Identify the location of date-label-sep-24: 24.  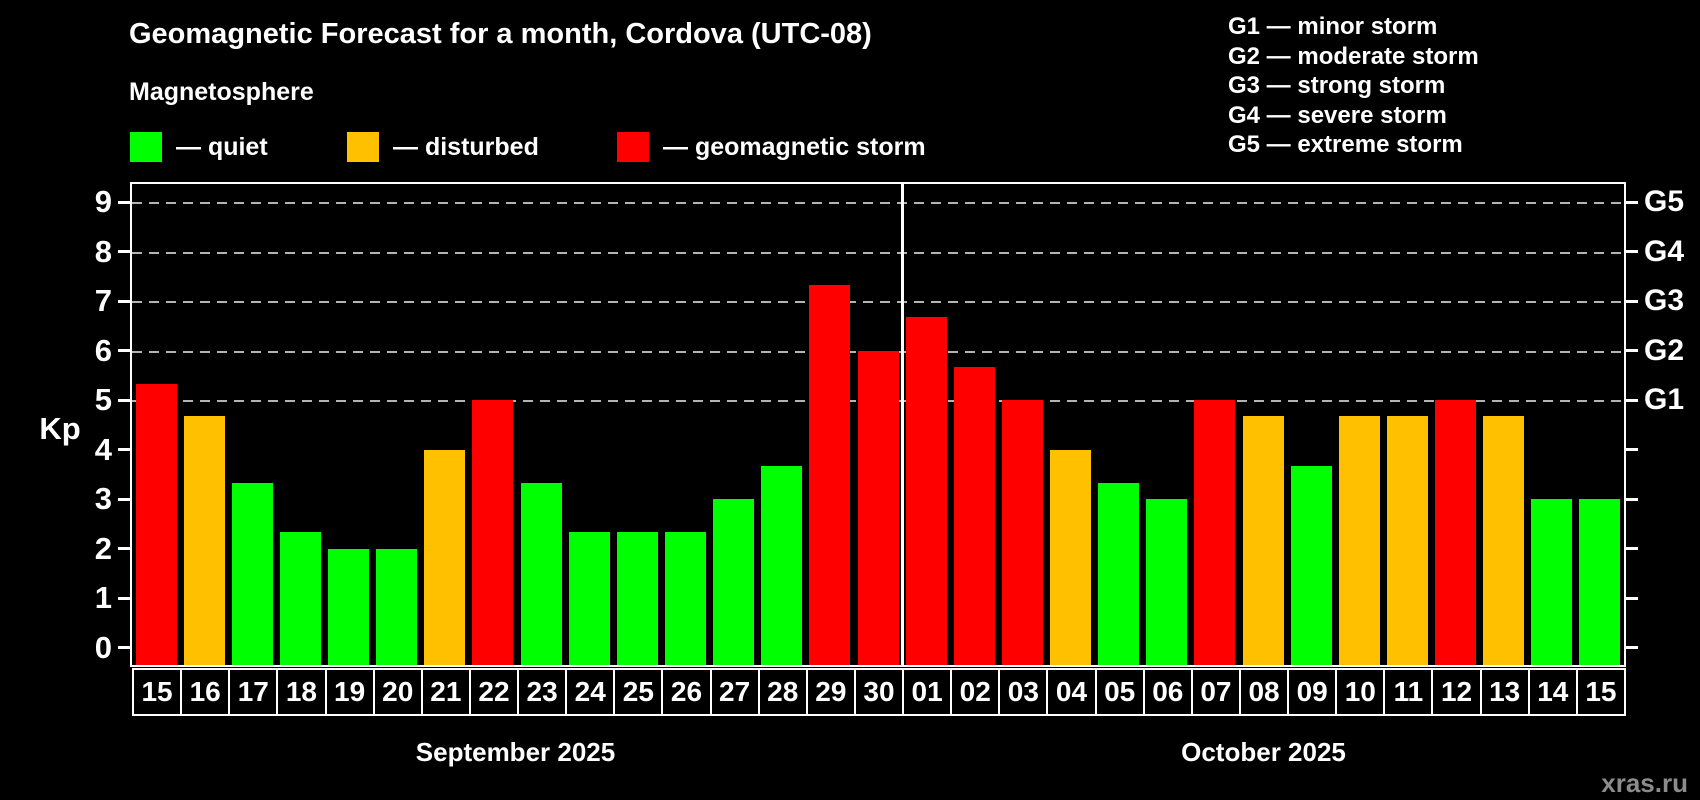
(590, 692).